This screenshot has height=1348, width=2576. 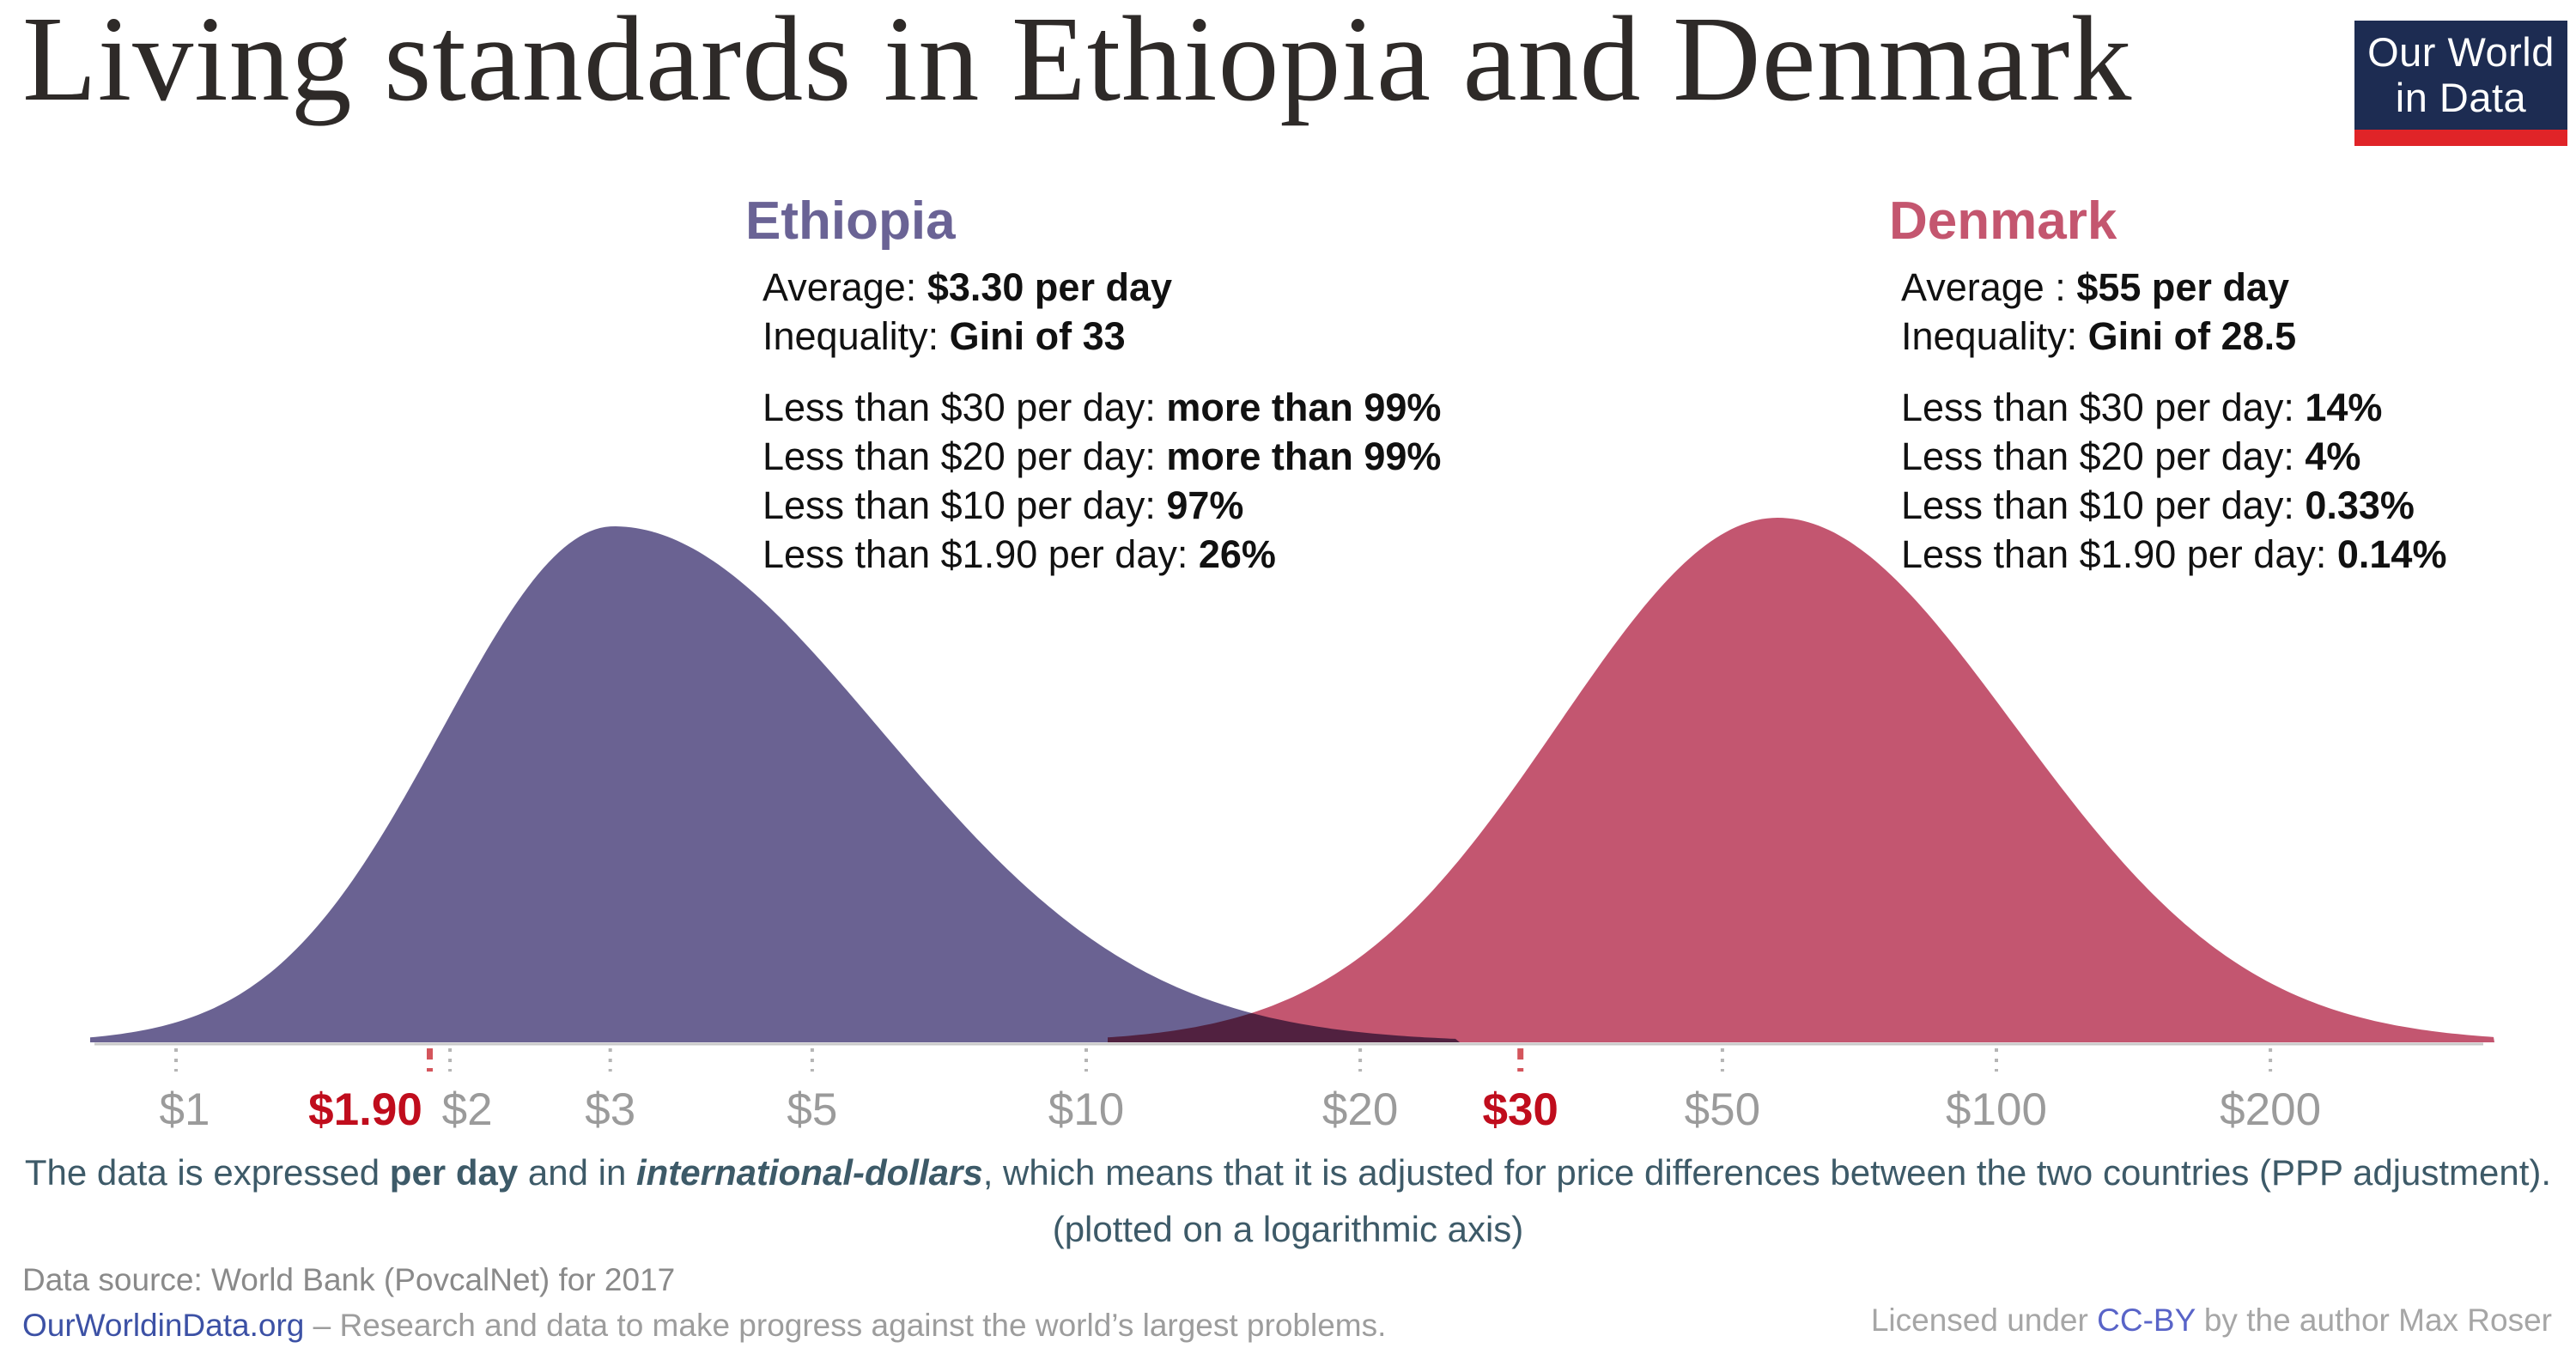 What do you see at coordinates (454, 1173) in the screenshot?
I see `footnote-per-day: per day` at bounding box center [454, 1173].